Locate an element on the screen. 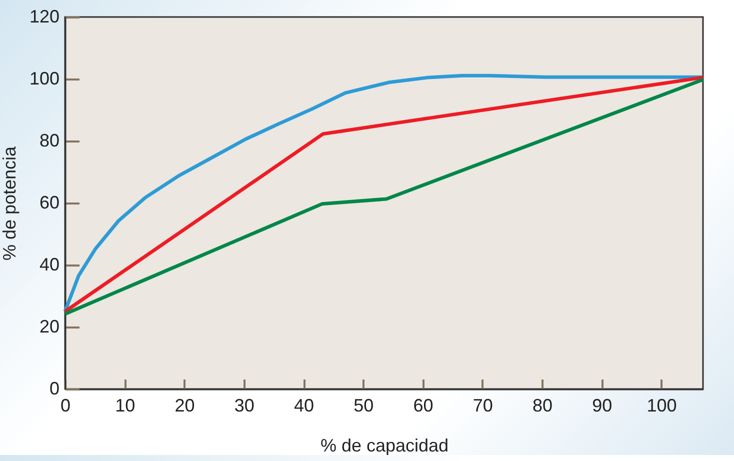 This screenshot has width=734, height=461. x-tick-label: 10 is located at coordinates (125, 406).